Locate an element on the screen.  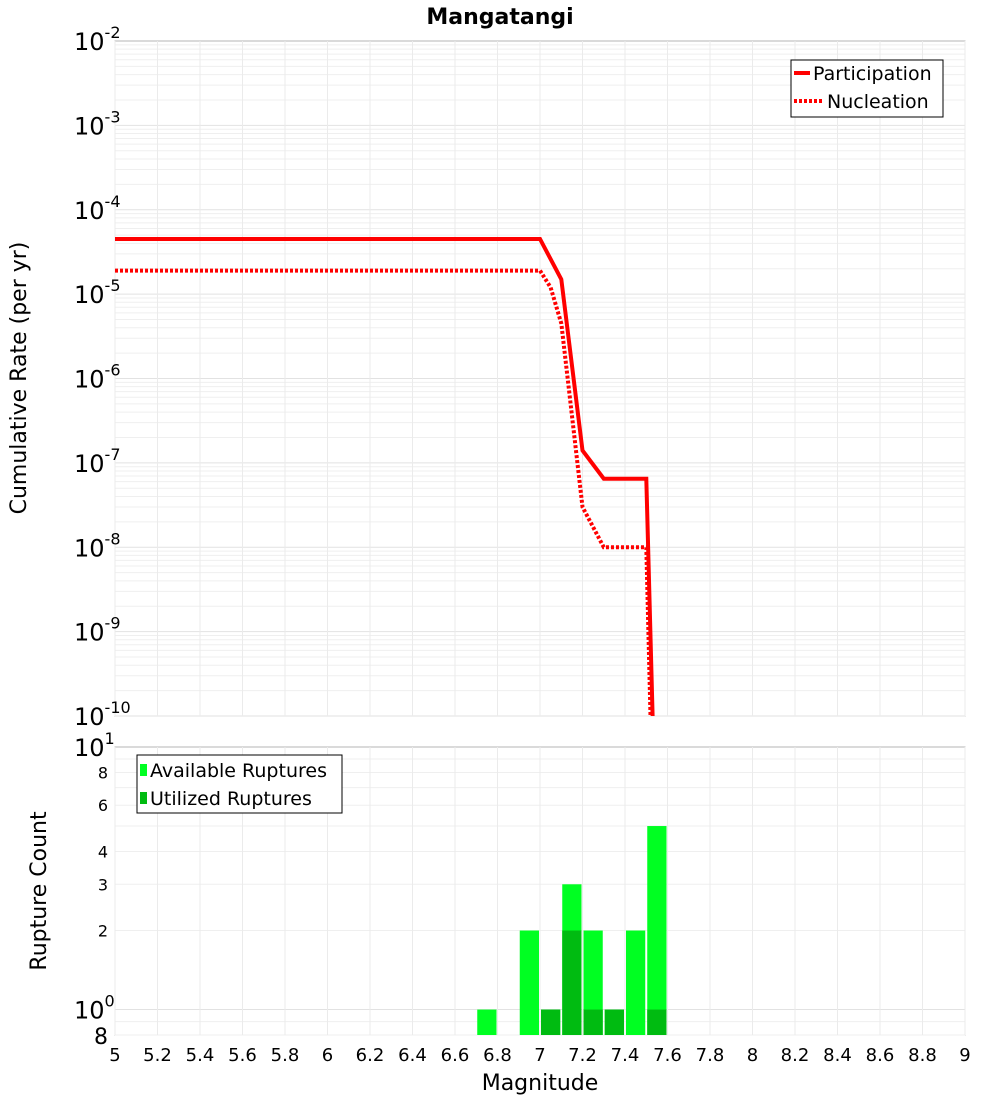
x-tick-label: 8 is located at coordinates (752, 1055).